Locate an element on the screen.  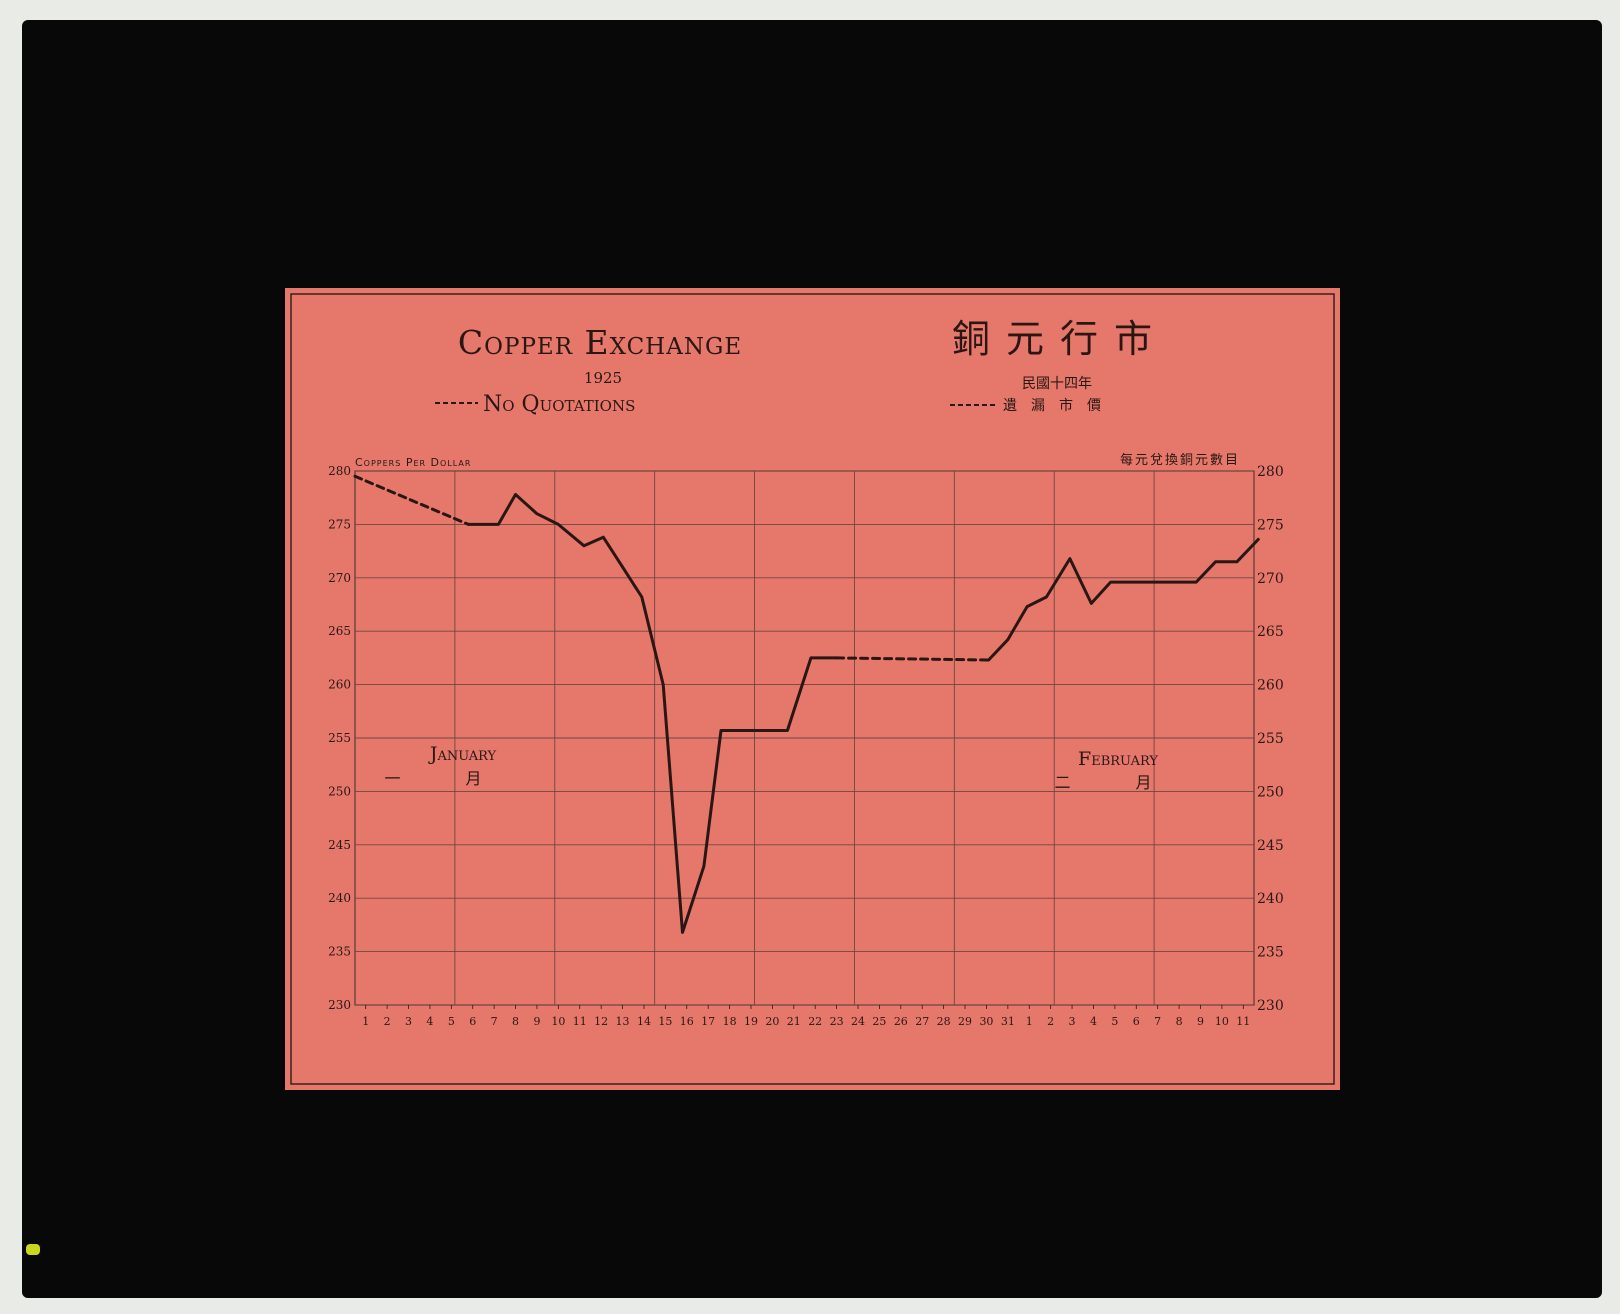
x-tick-label: 31 is located at coordinates (1008, 1021).